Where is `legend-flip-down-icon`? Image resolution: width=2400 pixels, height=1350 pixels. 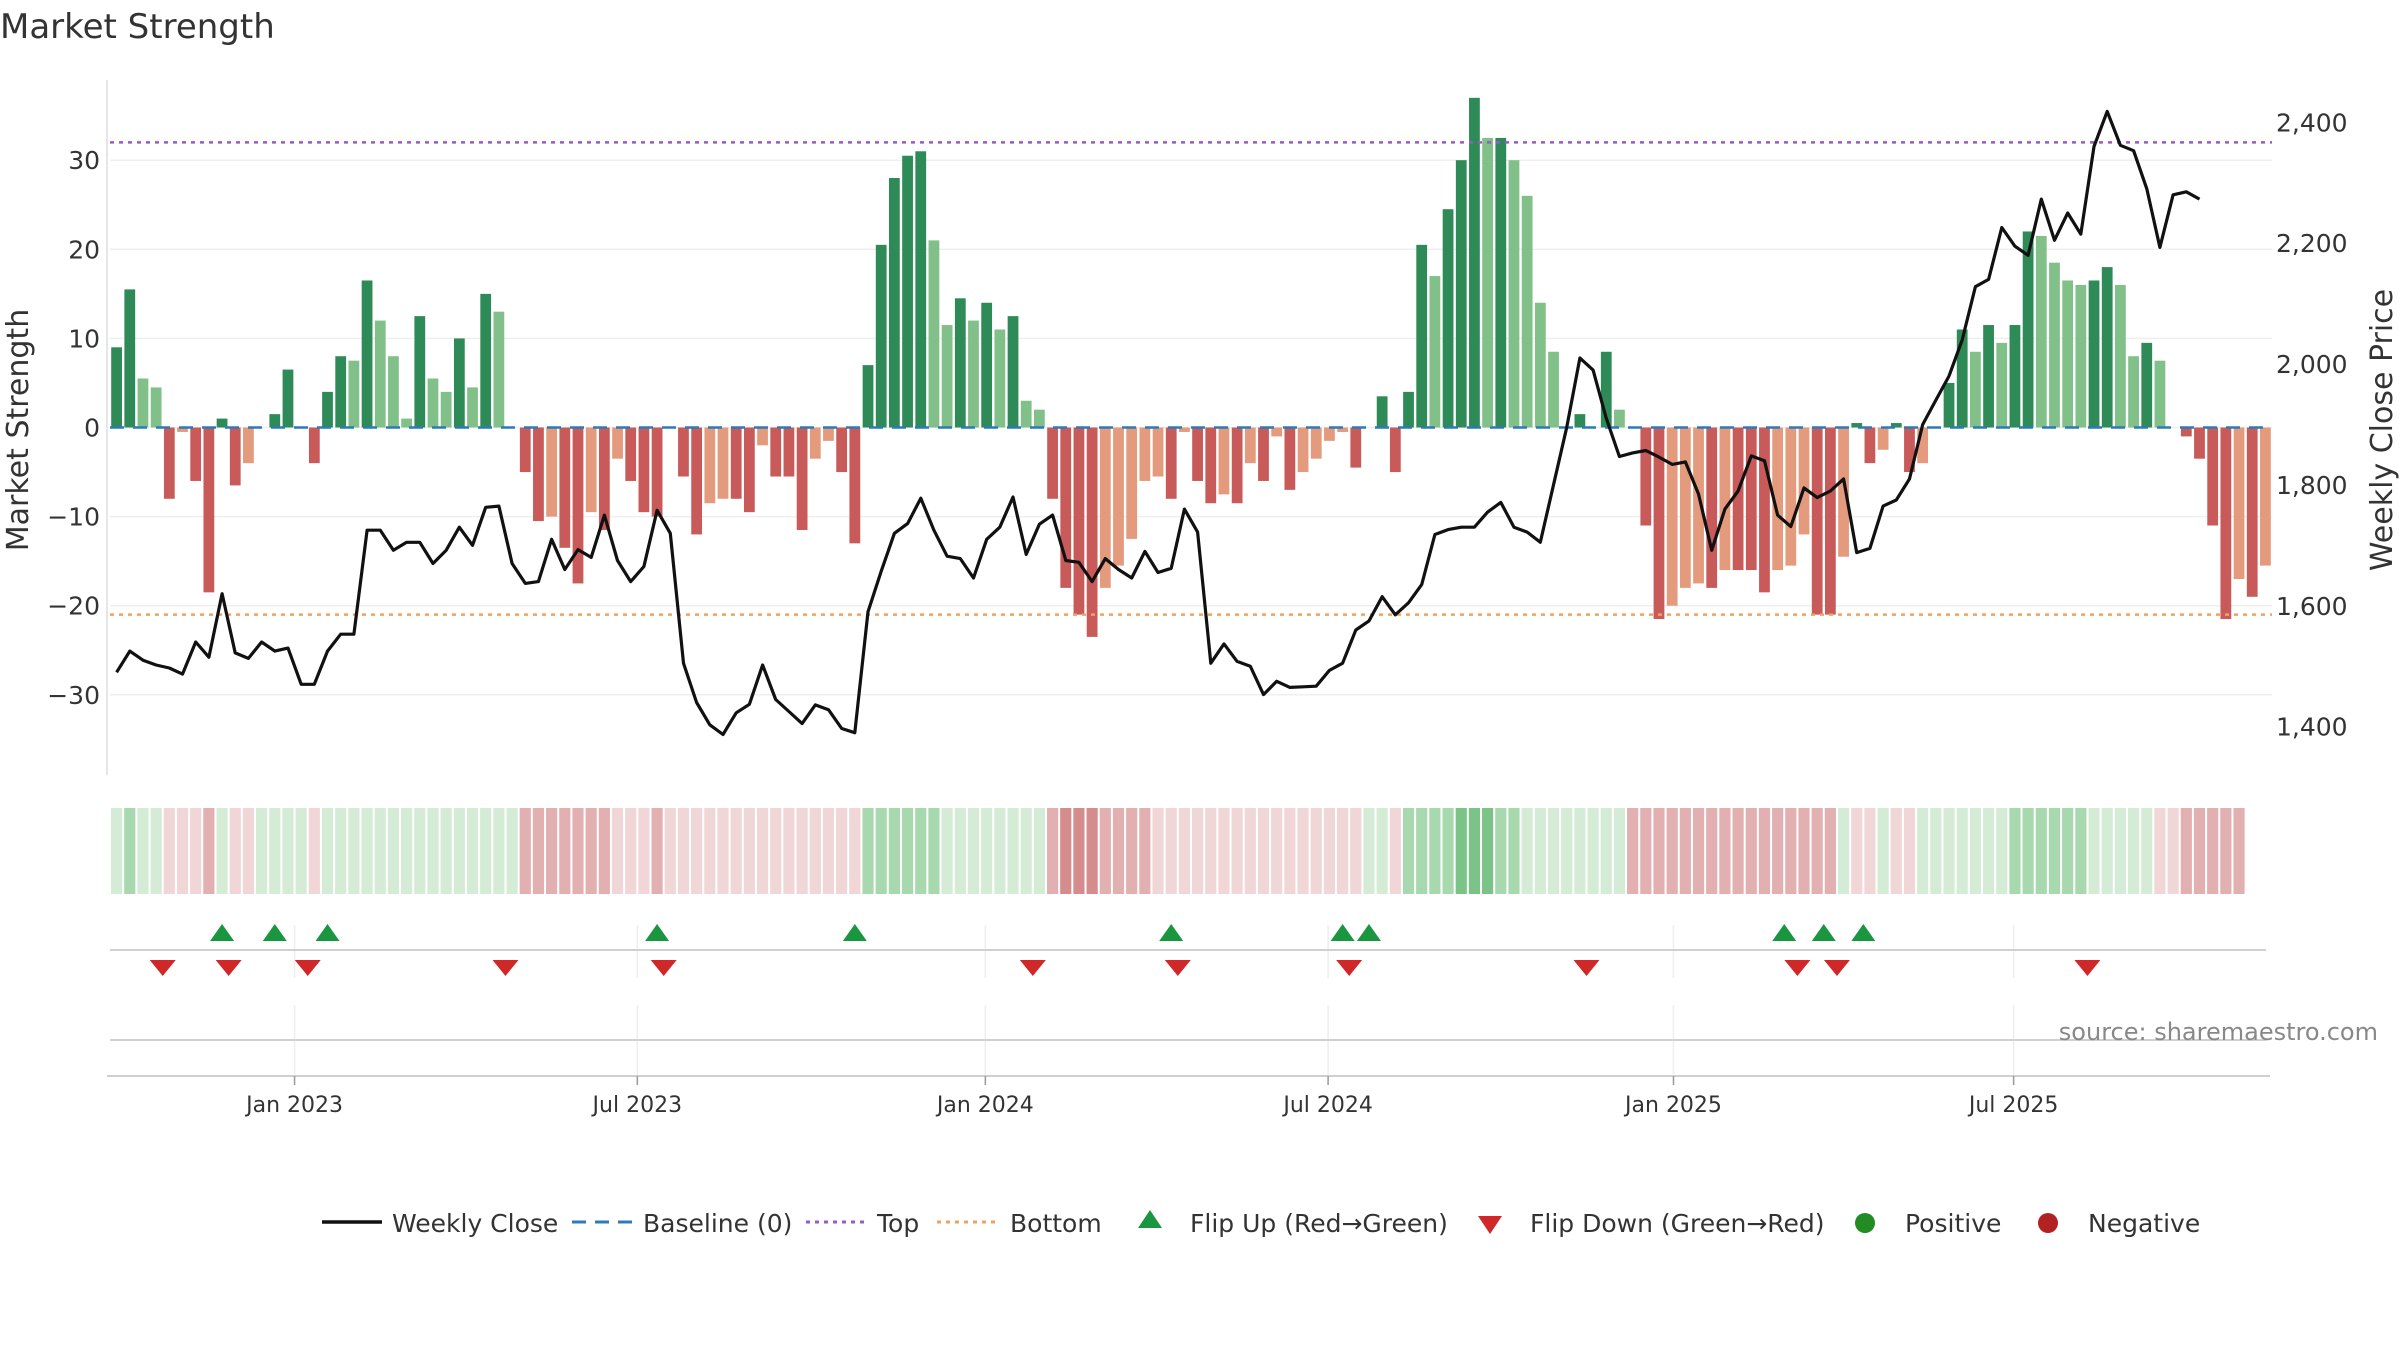 legend-flip-down-icon is located at coordinates (1490, 1225).